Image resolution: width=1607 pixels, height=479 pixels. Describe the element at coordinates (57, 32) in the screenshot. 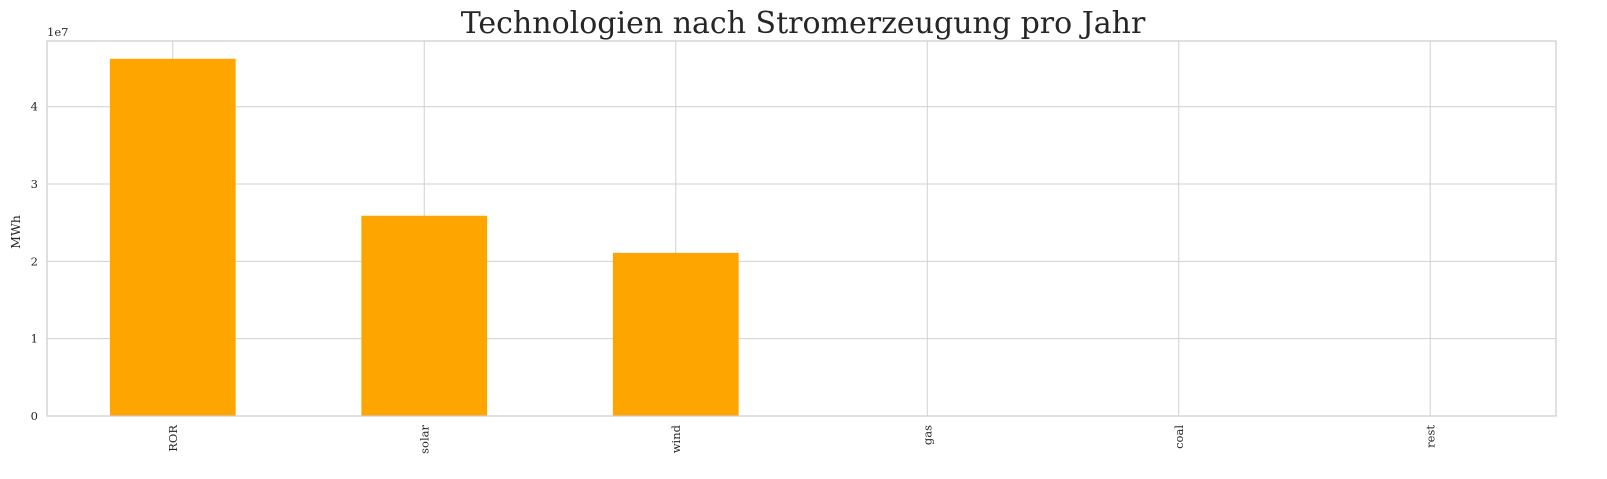

I see `y-offset-label: 1e7` at that location.